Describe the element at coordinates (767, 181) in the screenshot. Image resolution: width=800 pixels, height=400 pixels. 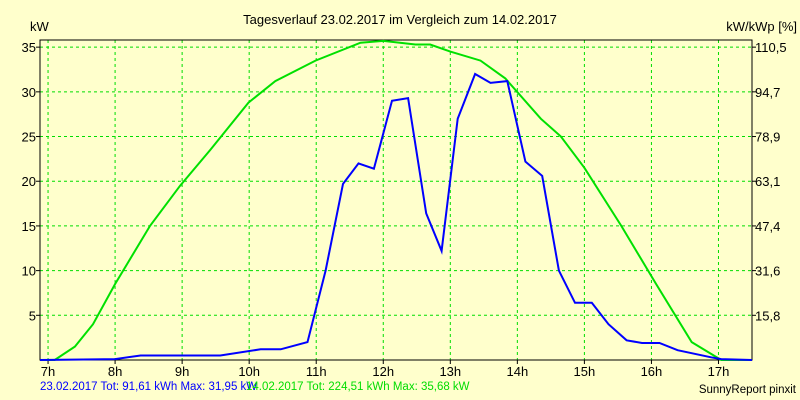
I see `y2-tick-label: 63,1` at that location.